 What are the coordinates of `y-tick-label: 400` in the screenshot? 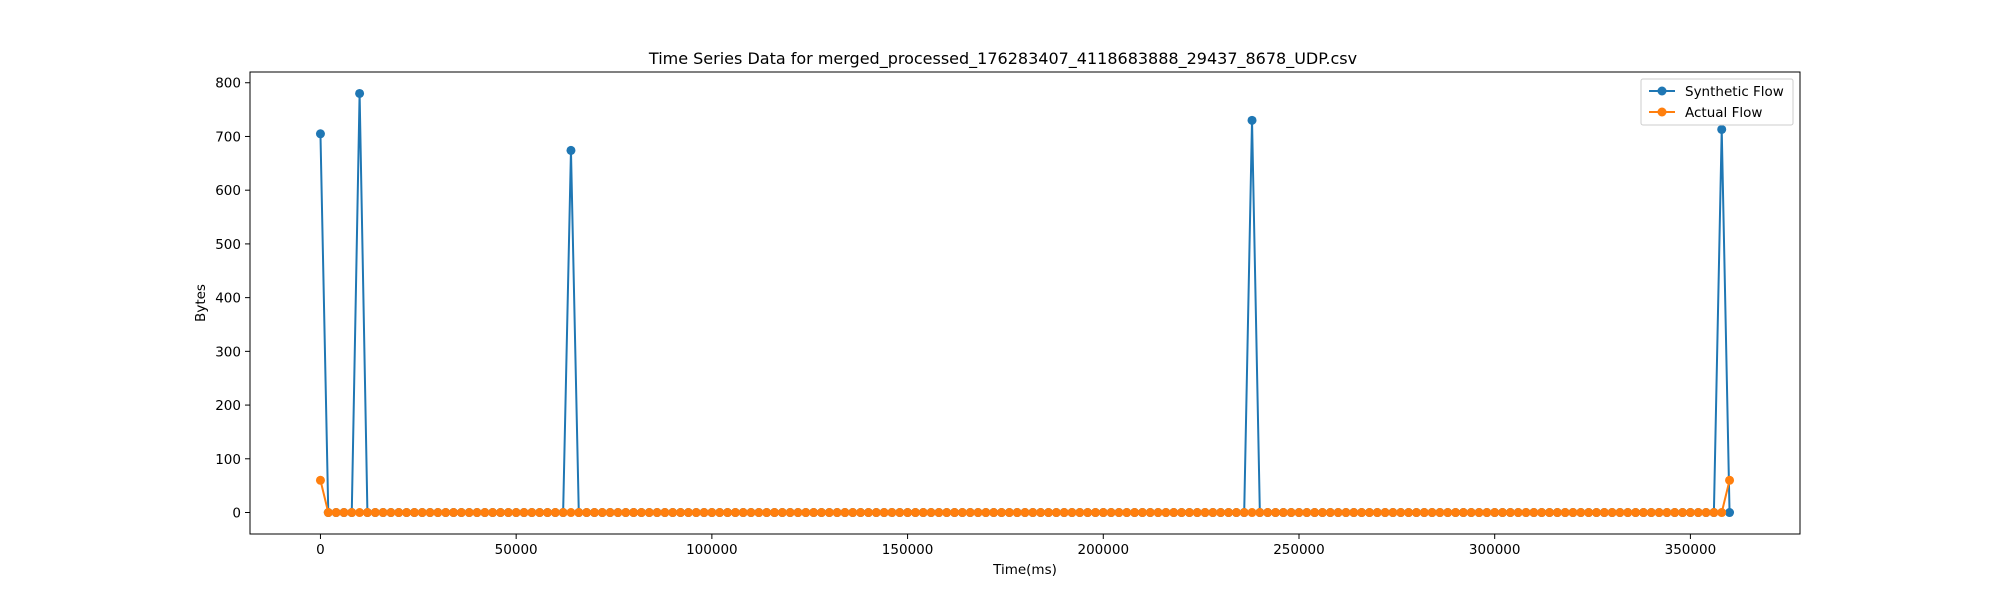 It's located at (228, 299).